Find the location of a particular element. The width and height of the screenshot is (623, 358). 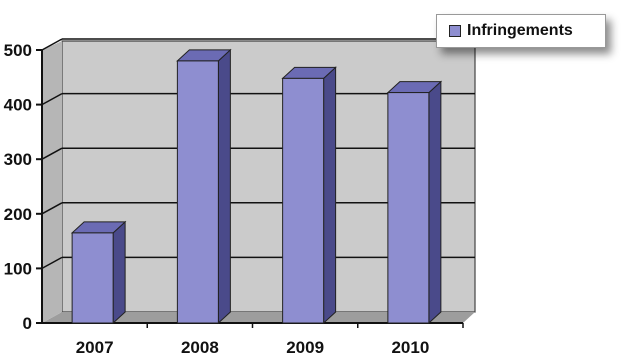

y-tick-label: 500 is located at coordinates (18, 50).